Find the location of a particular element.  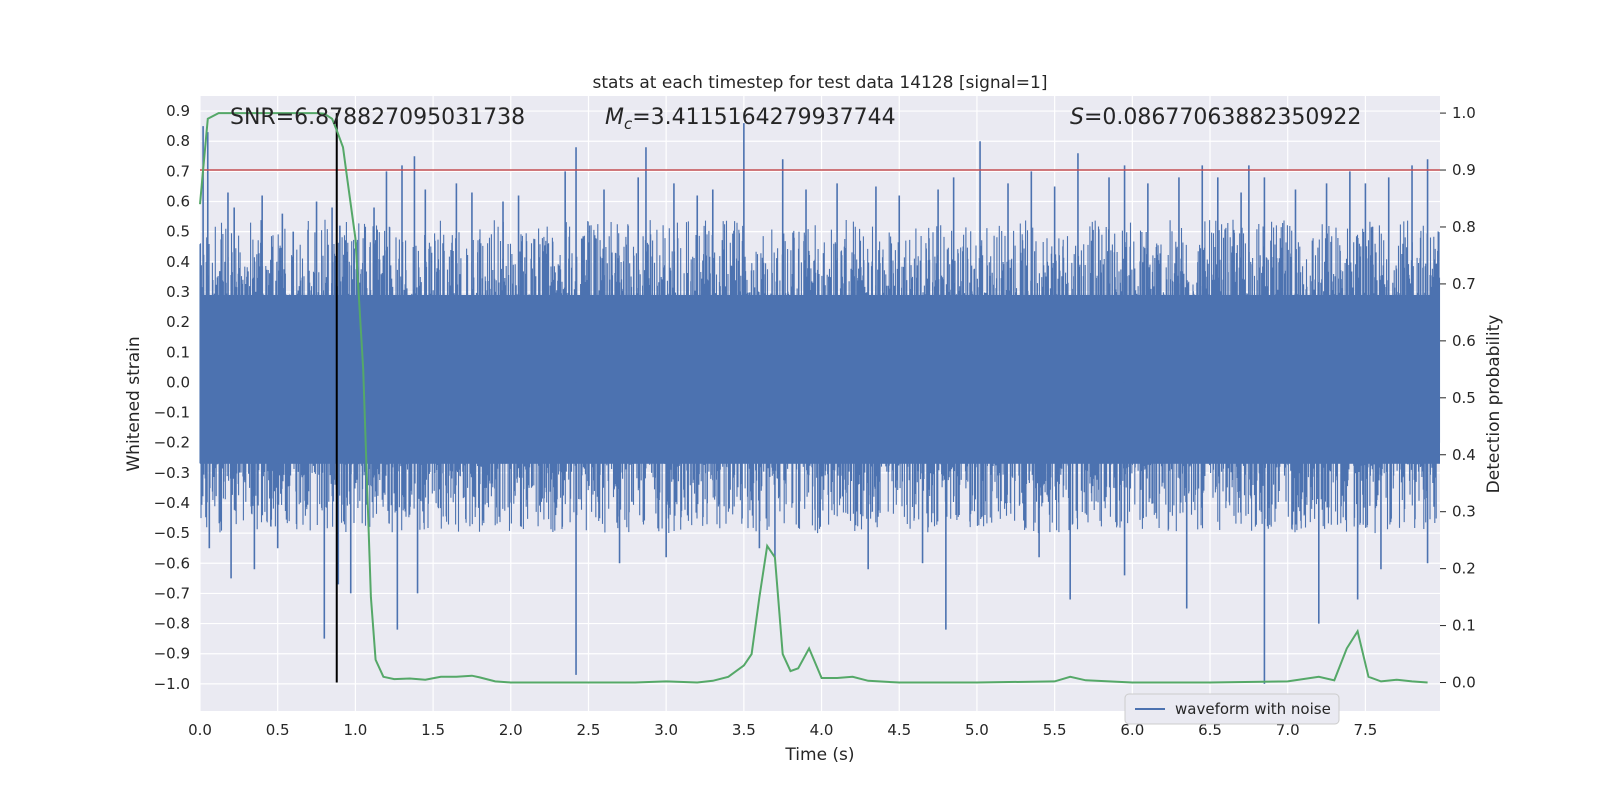

legend: waveform with noise is located at coordinates (1232, 709).